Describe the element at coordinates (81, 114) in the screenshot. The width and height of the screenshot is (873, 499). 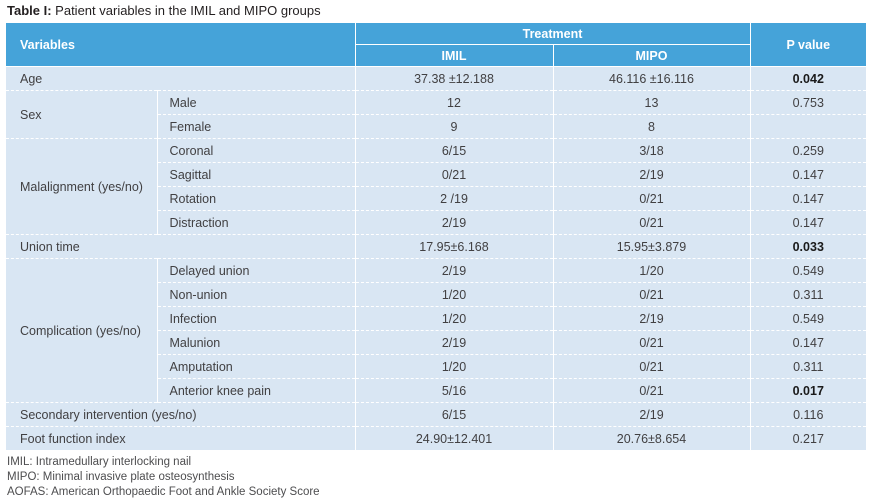
I see `cell-variable: Sex` at that location.